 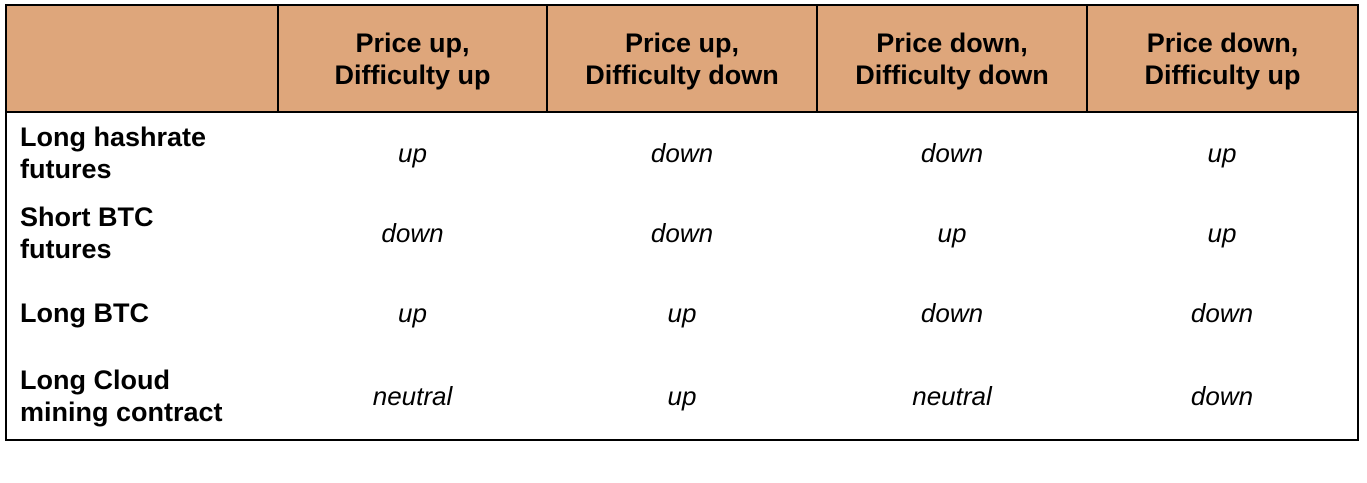 I want to click on row-label: Long Cloud mining contract, so click(x=141, y=397).